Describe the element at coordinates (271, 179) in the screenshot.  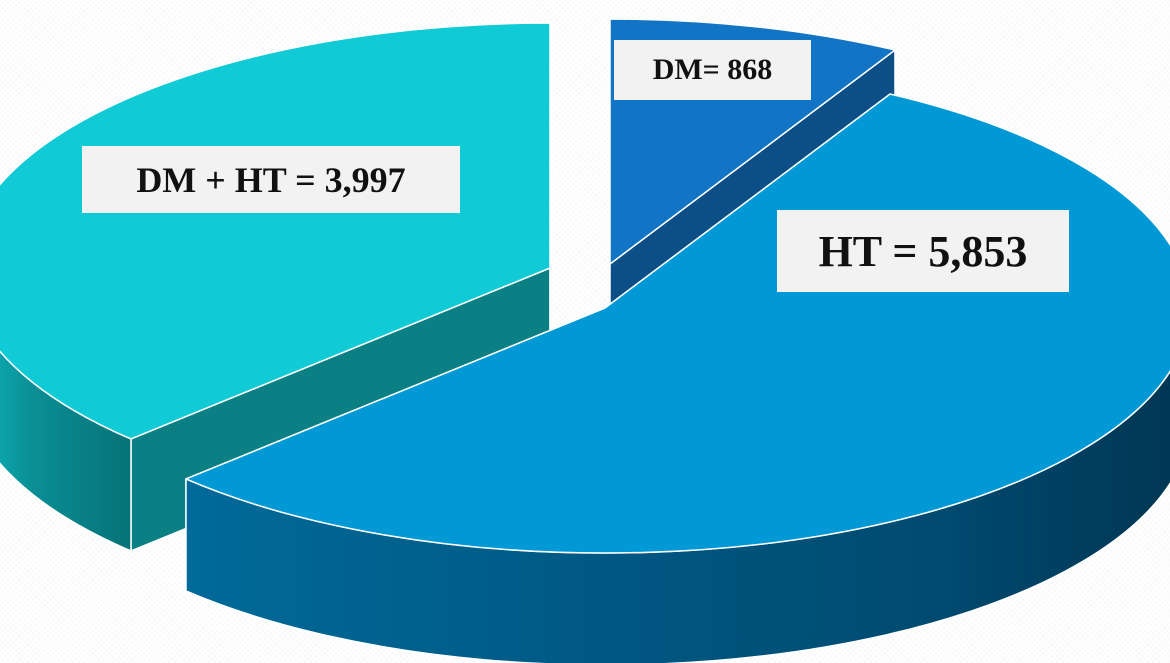
I see `data-label-dm-ht: DM + HT = 3,997` at that location.